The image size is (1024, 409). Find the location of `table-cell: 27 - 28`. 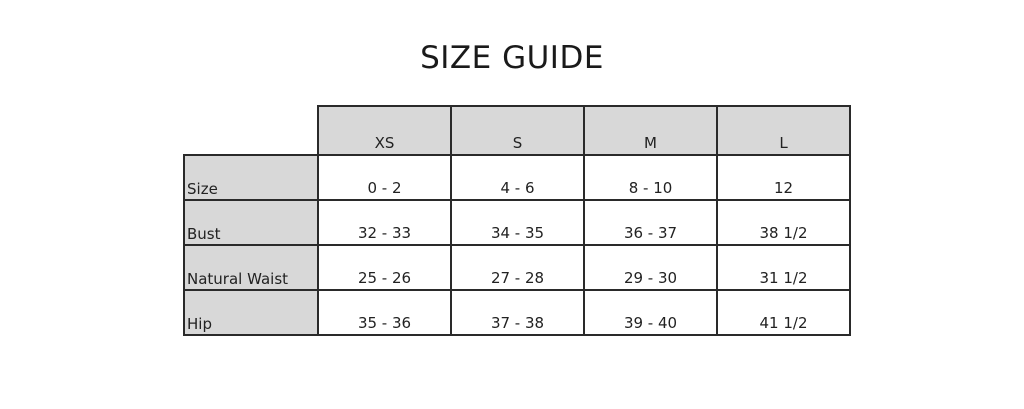

table-cell: 27 - 28 is located at coordinates (517, 267).